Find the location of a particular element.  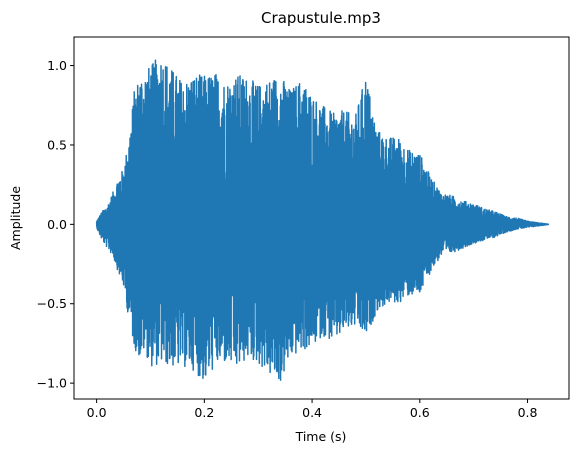

x-tick-label: 0.6 is located at coordinates (420, 412).